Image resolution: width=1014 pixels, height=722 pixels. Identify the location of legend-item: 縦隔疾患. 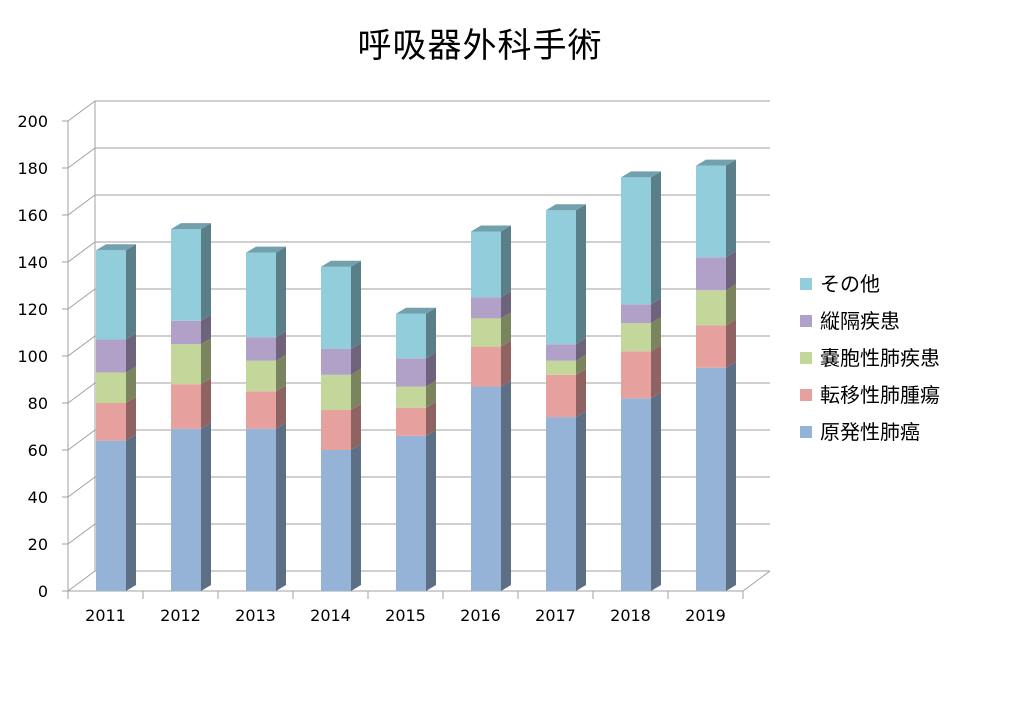
(850, 321).